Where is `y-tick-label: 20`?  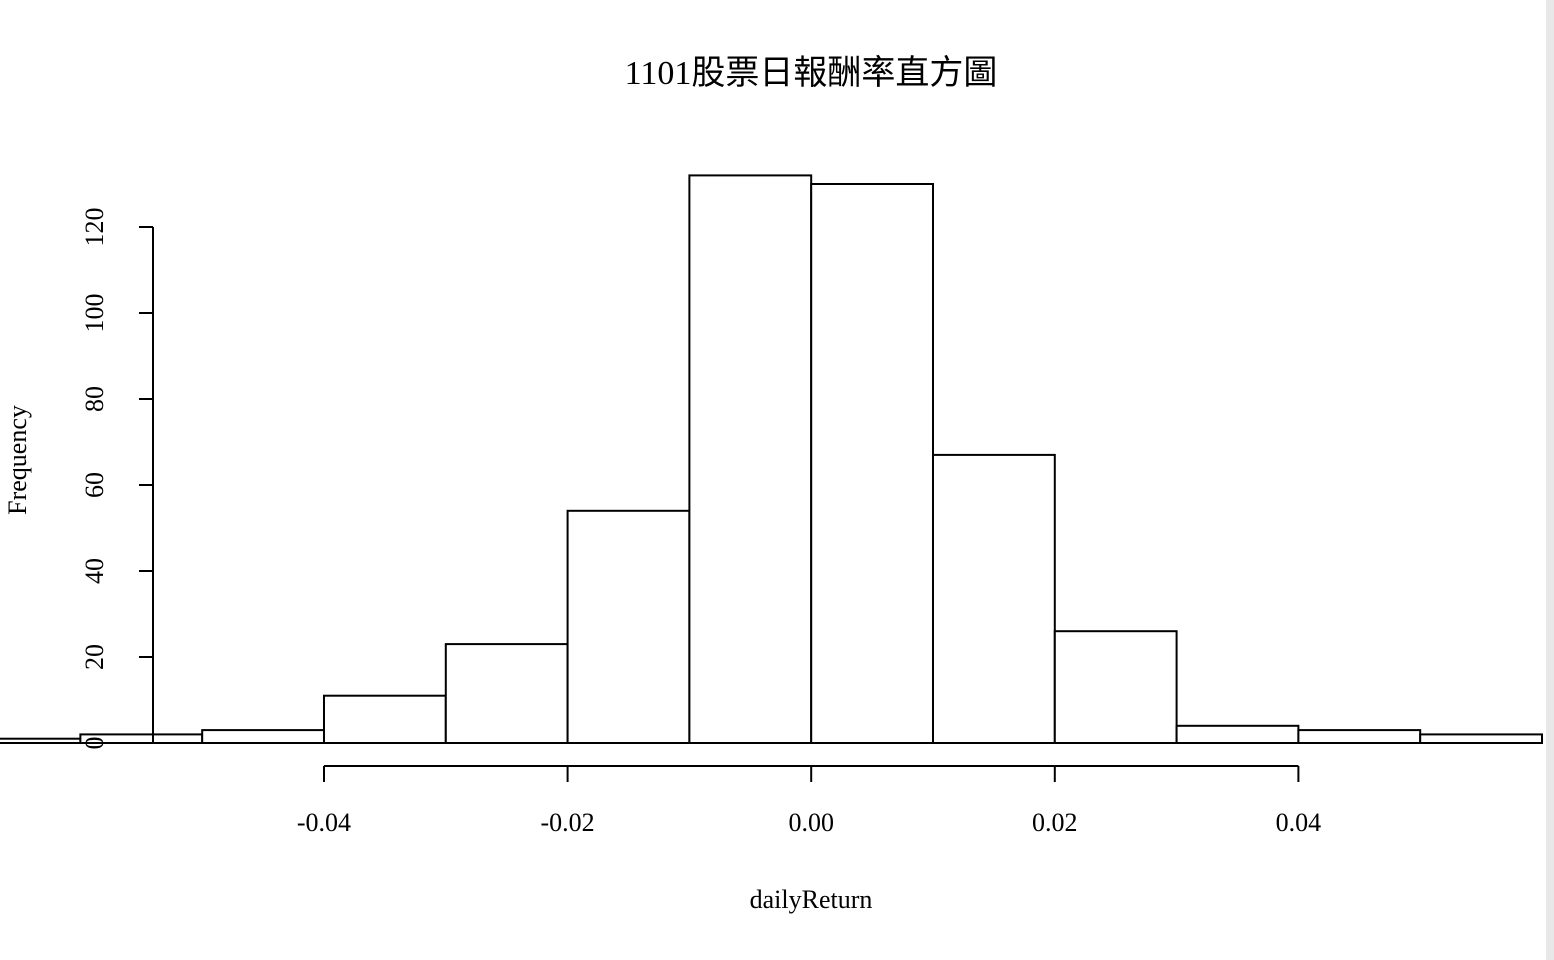 y-tick-label: 20 is located at coordinates (94, 657).